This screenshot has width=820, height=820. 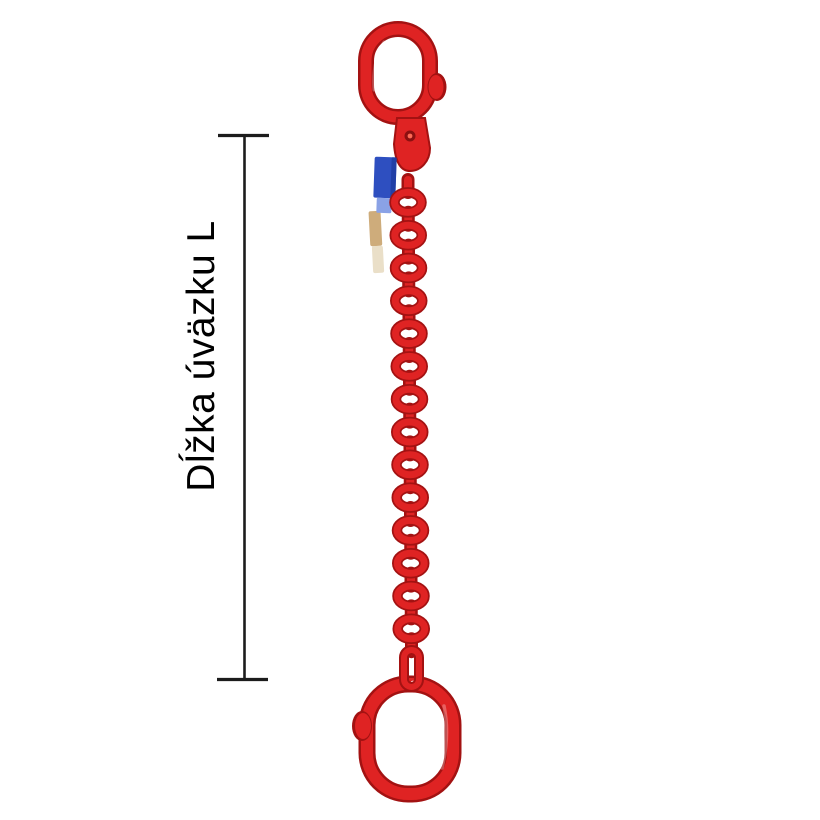 I want to click on blue-id-tag, so click(x=385, y=185).